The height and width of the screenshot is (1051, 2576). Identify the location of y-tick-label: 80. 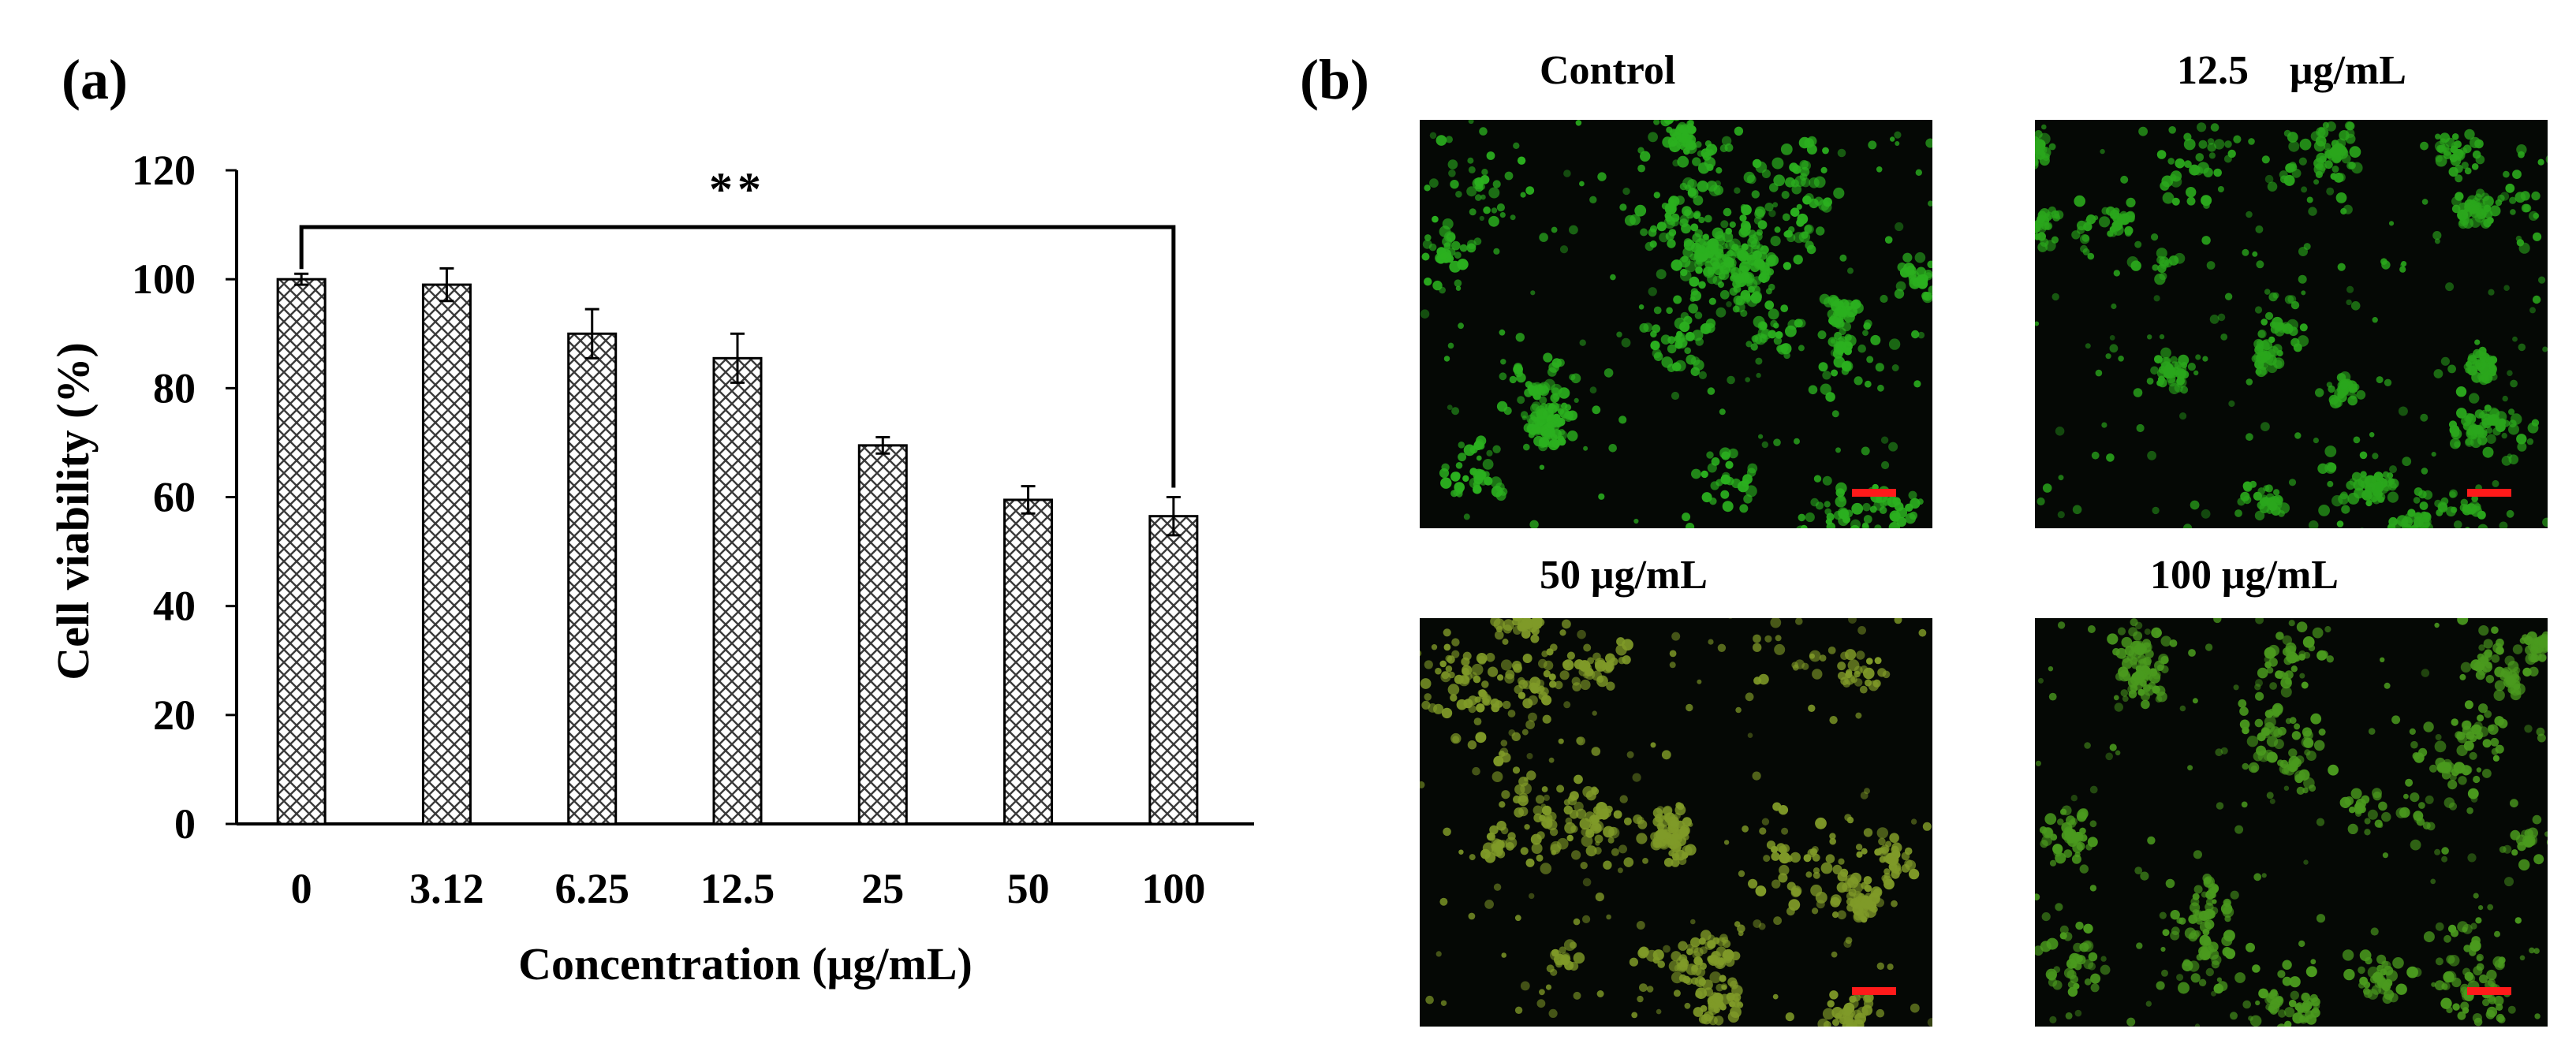
(174, 388).